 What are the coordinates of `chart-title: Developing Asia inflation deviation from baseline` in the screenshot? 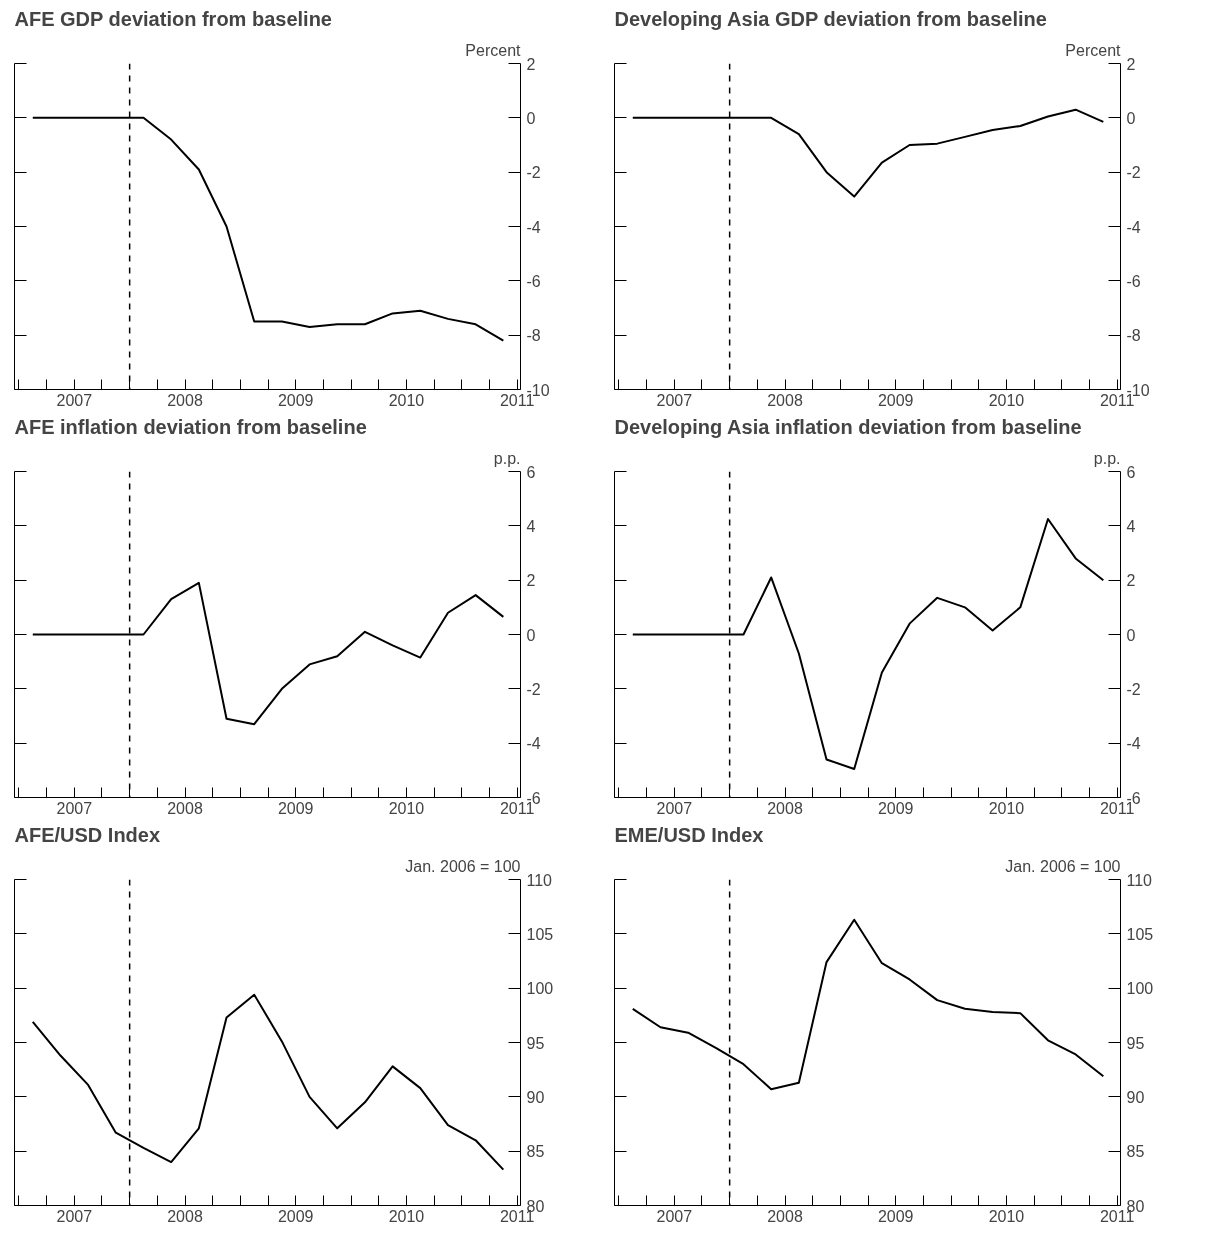 It's located at (848, 426).